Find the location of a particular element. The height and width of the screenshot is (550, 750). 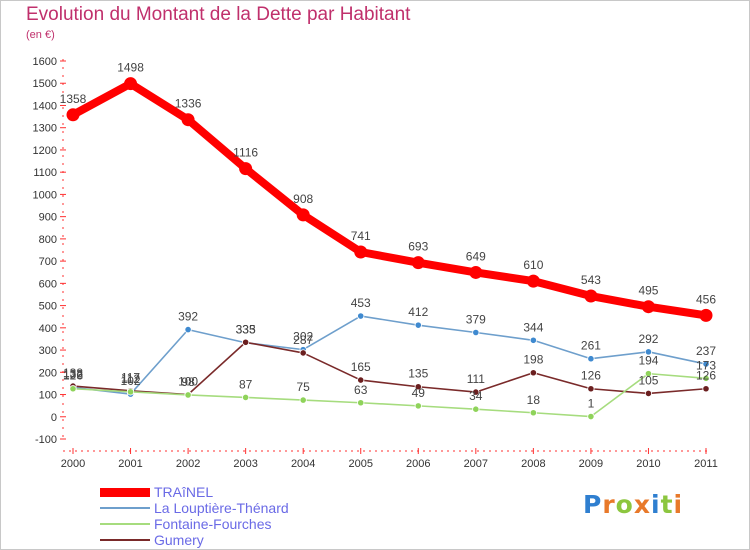

data-label-1: 102 is located at coordinates (131, 381).